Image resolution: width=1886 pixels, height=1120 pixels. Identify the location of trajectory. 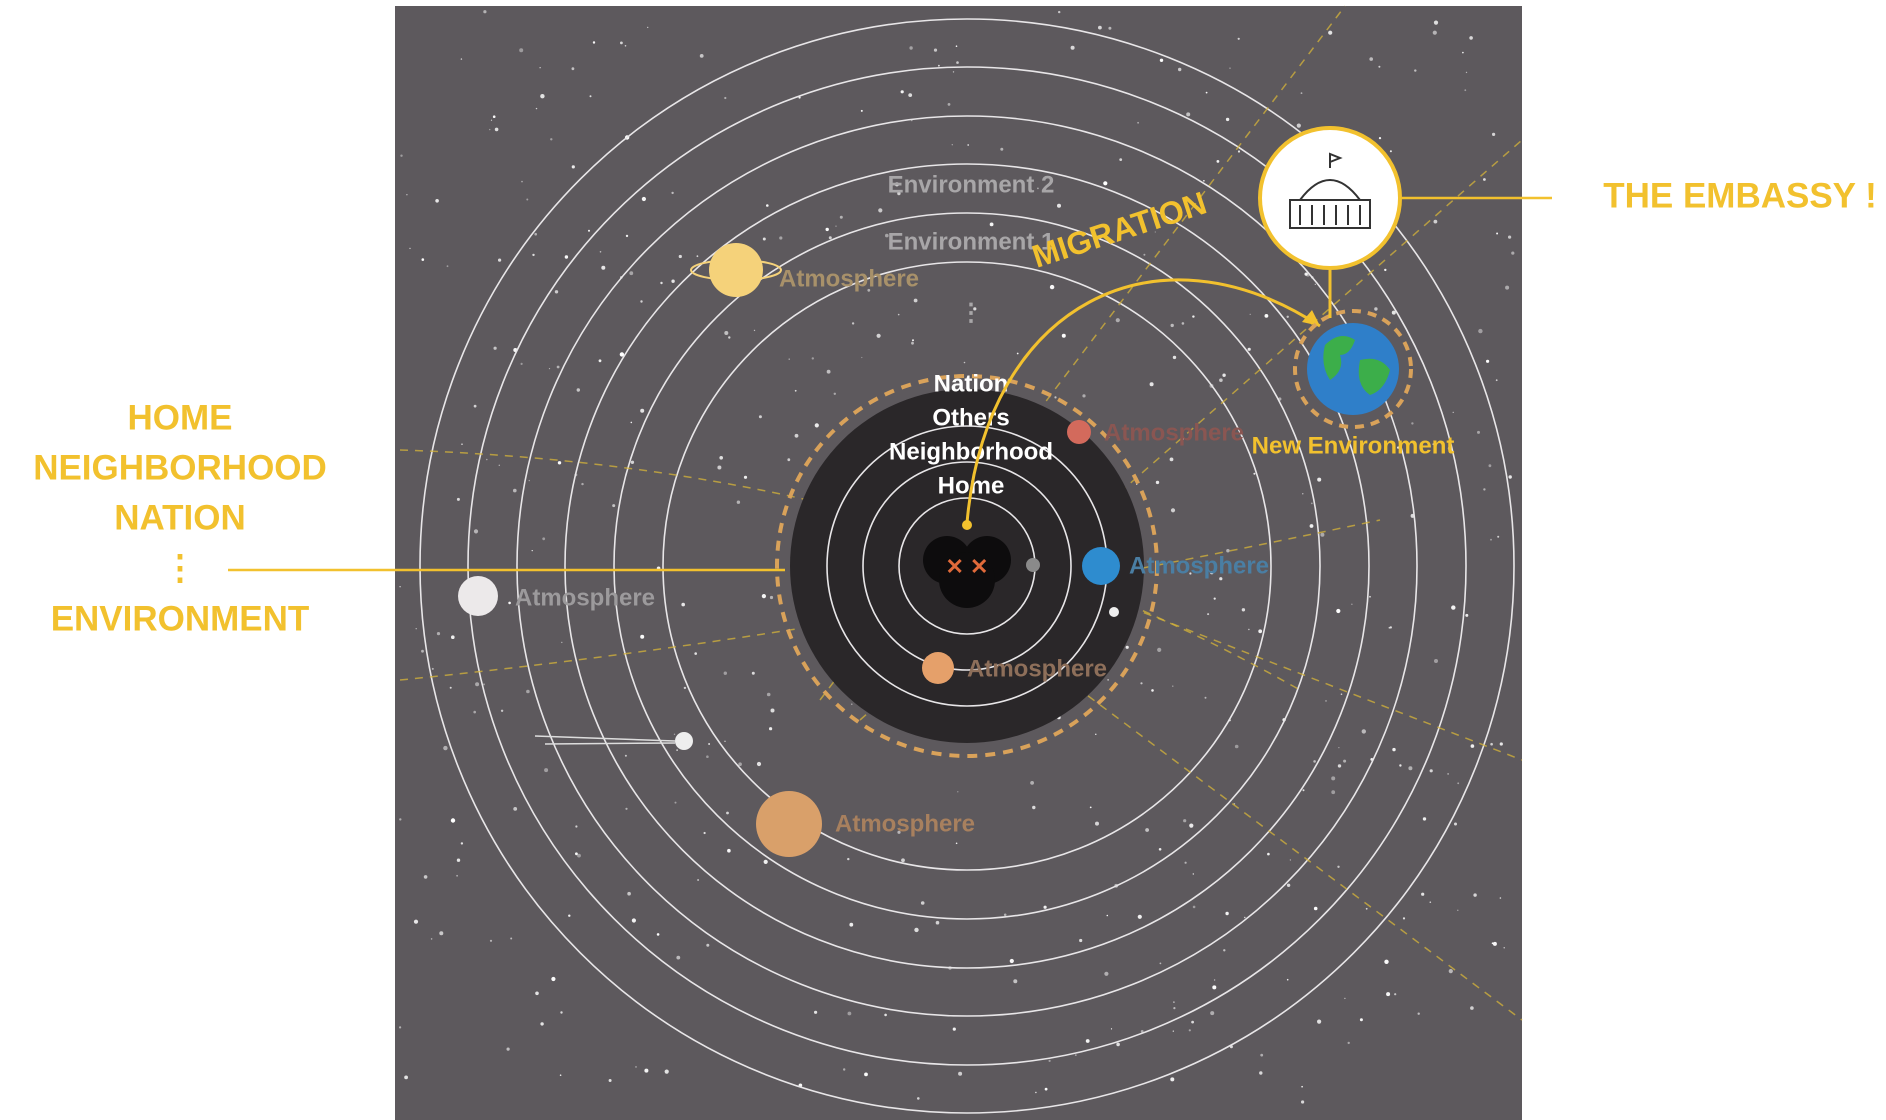
(1281, 840).